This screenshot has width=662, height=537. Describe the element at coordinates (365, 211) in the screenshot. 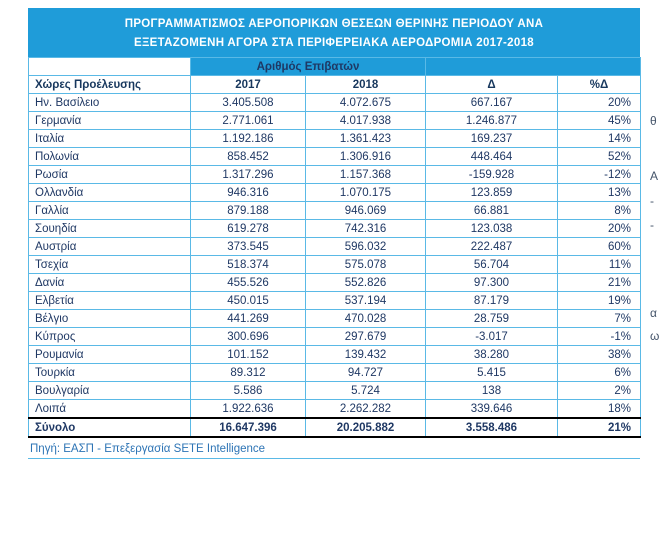

I see `value-2018-cell: 946.069` at that location.